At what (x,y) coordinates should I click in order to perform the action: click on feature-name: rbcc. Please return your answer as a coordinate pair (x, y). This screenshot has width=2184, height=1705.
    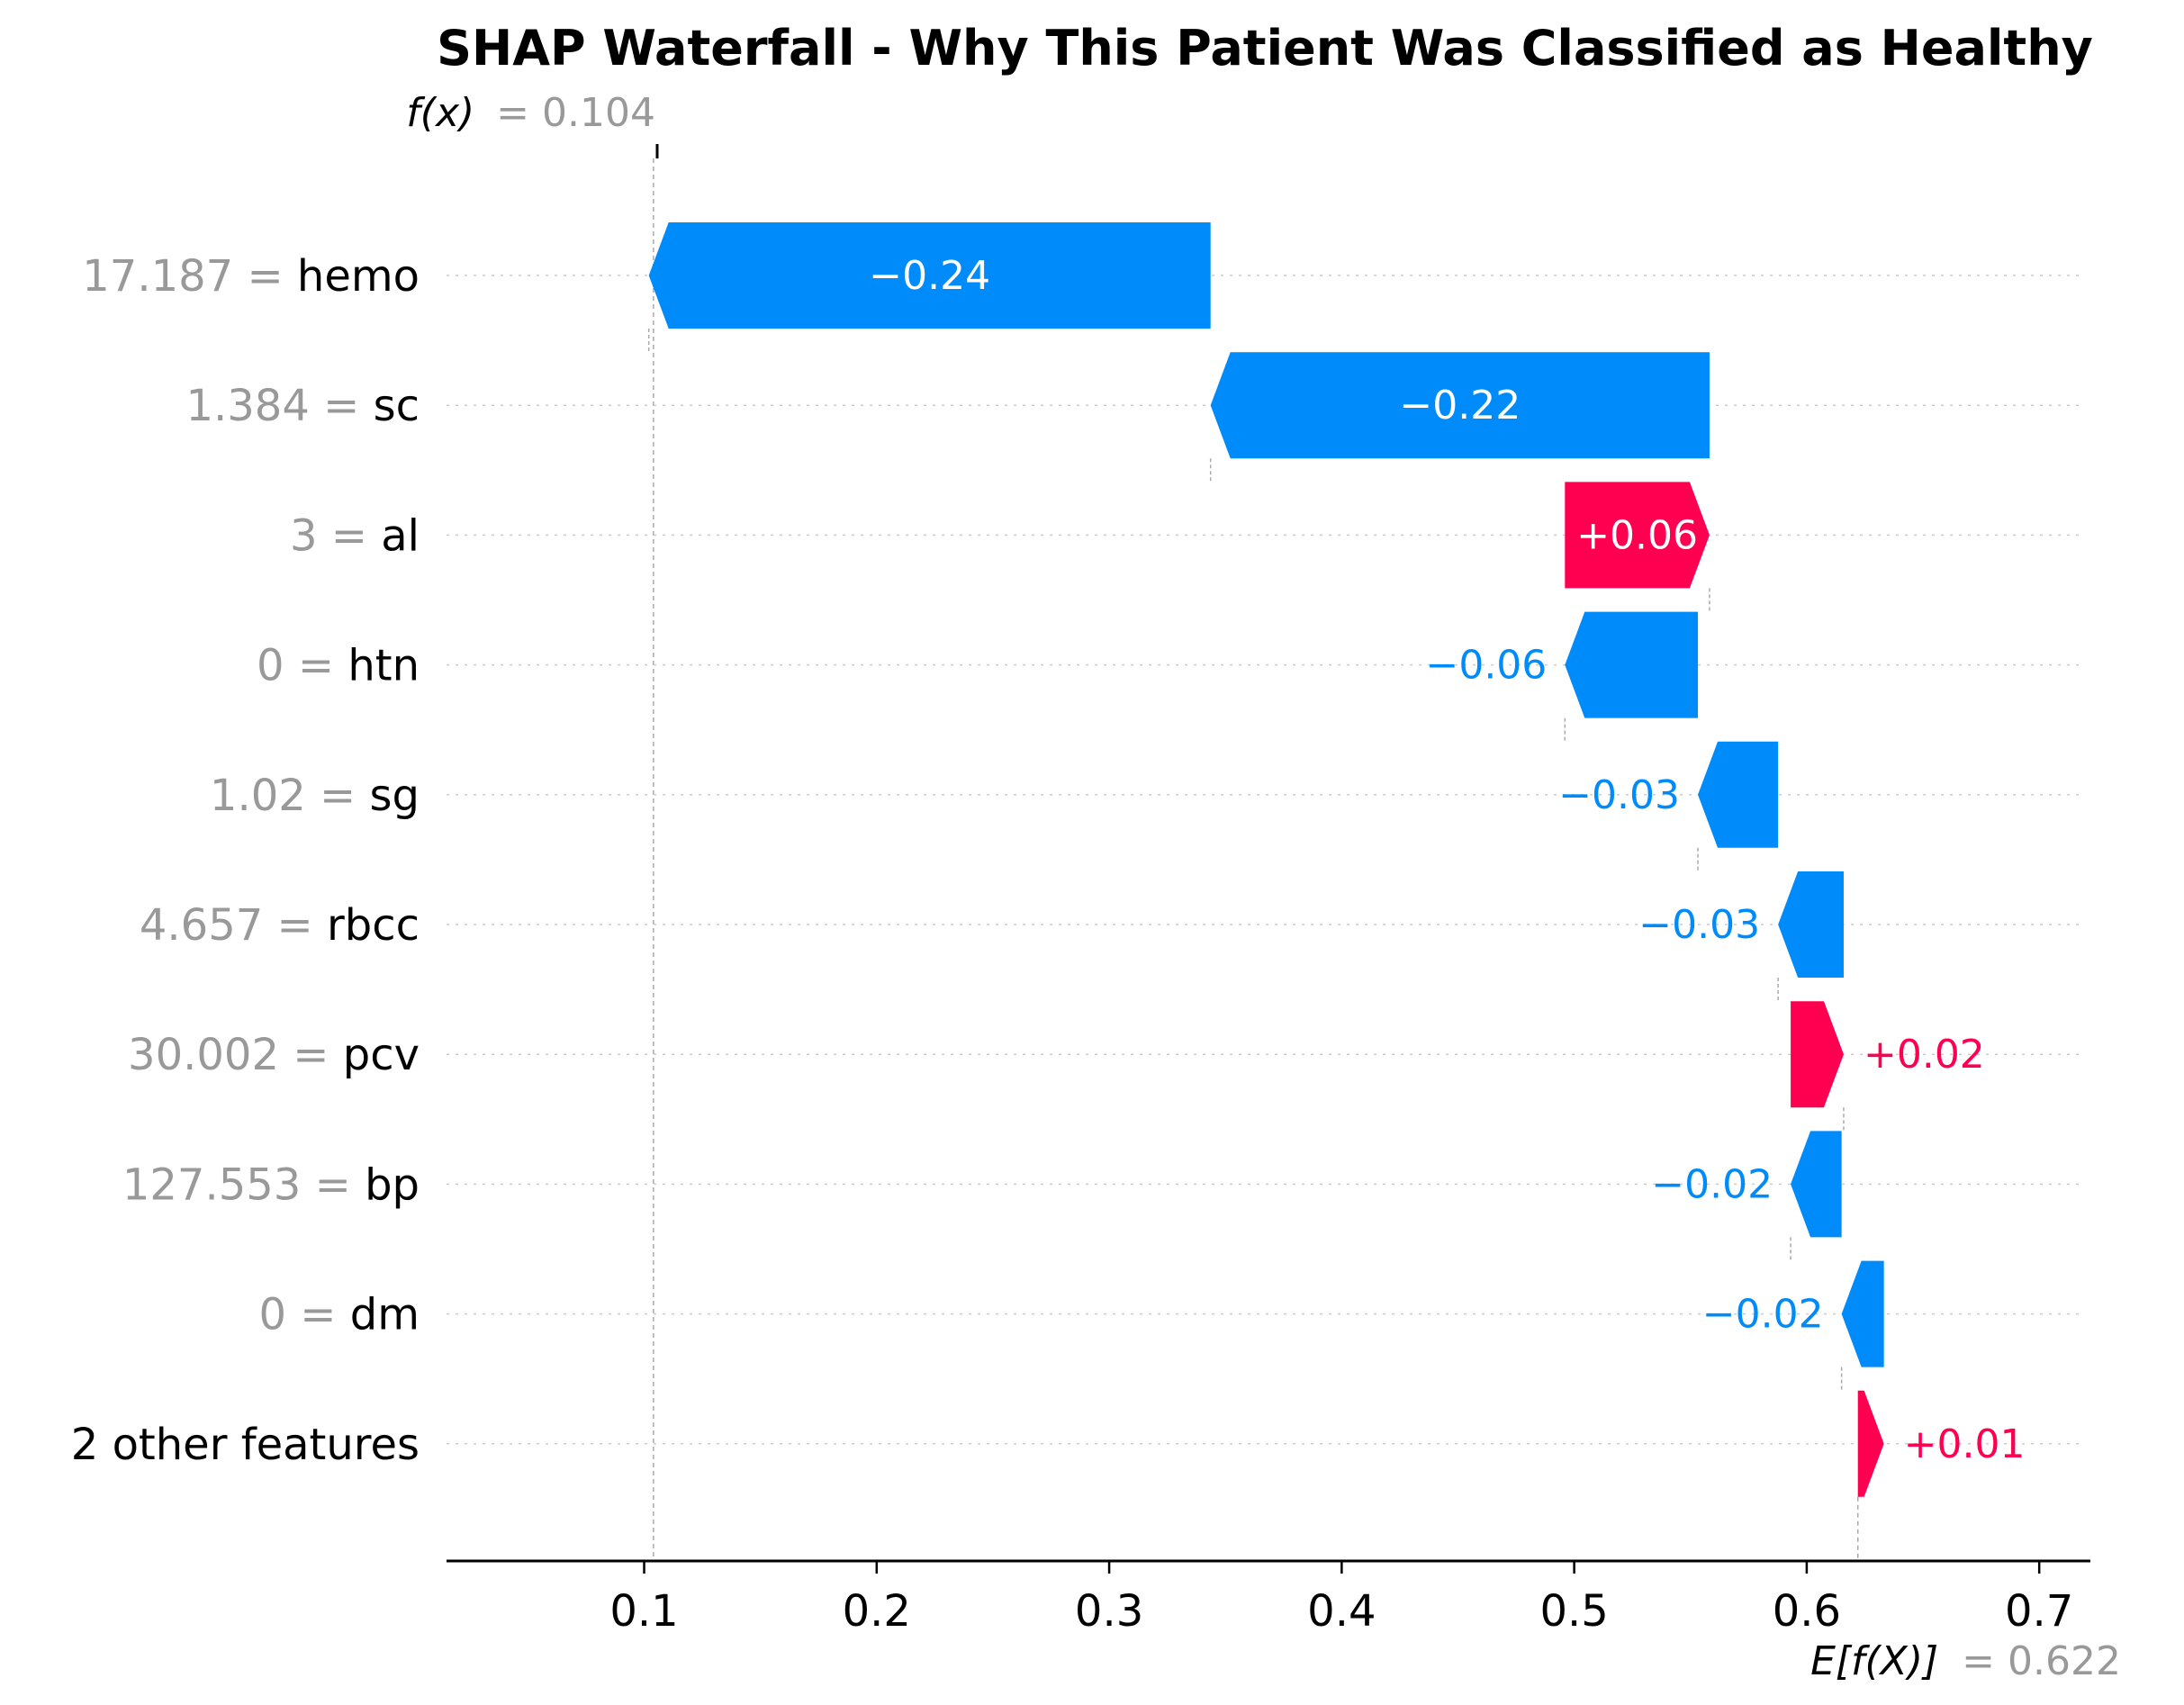
    Looking at the image, I should click on (373, 925).